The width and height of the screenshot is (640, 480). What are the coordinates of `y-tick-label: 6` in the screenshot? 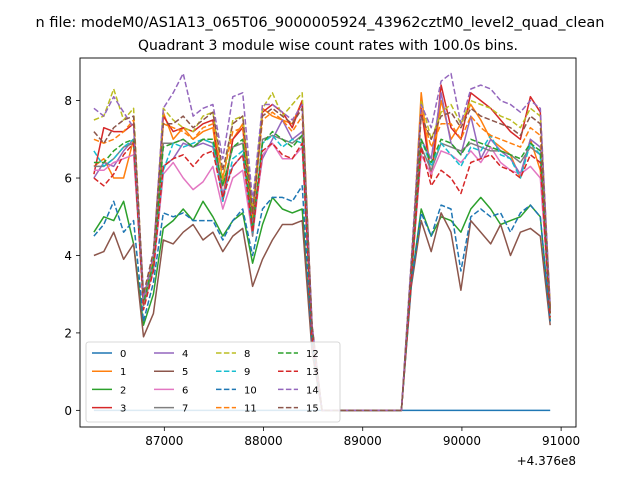 It's located at (68, 179).